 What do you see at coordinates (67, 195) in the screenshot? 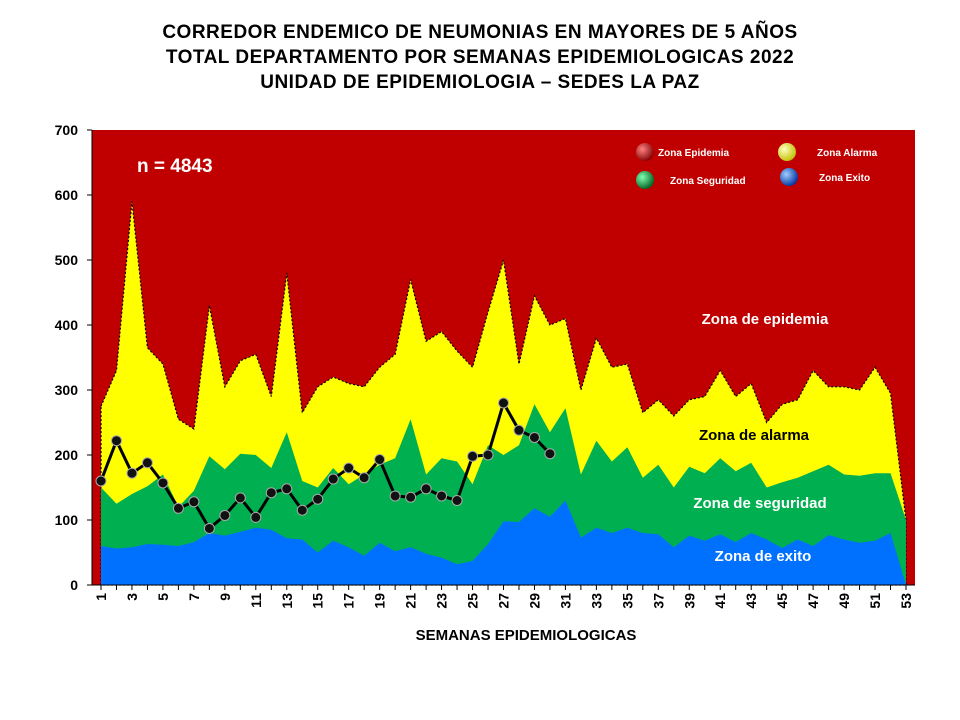
I see `y-tick-label: 600` at bounding box center [67, 195].